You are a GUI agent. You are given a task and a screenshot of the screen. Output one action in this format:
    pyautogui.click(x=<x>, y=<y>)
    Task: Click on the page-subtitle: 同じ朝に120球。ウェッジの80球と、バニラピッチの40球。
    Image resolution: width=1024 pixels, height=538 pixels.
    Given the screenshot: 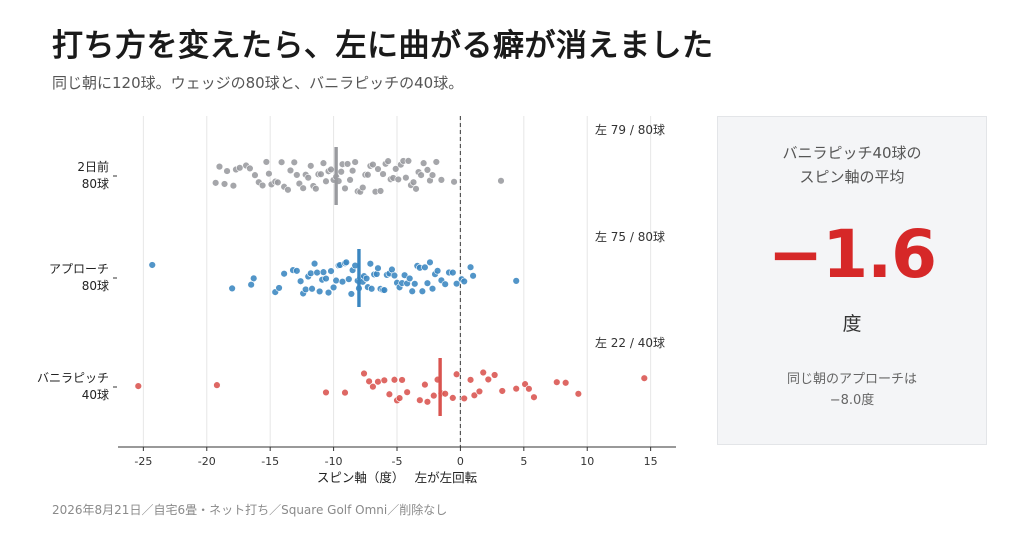 What is the action you would take?
    pyautogui.click(x=258, y=83)
    